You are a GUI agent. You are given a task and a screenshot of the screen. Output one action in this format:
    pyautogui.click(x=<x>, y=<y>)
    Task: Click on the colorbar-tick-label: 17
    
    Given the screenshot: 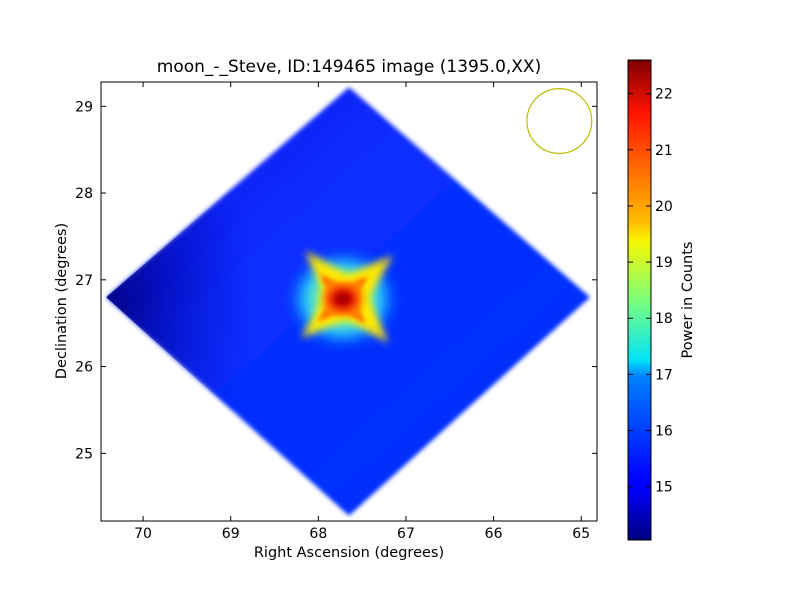 What is the action you would take?
    pyautogui.click(x=664, y=375)
    